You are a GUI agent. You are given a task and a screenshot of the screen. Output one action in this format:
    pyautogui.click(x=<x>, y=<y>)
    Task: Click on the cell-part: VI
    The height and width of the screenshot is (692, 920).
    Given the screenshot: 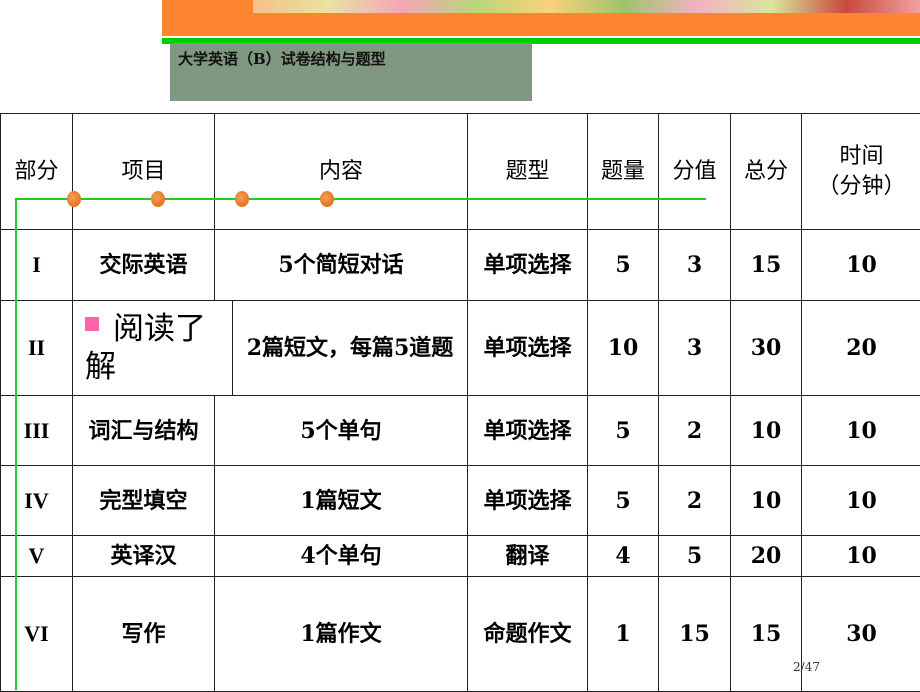 What is the action you would take?
    pyautogui.click(x=36, y=634)
    